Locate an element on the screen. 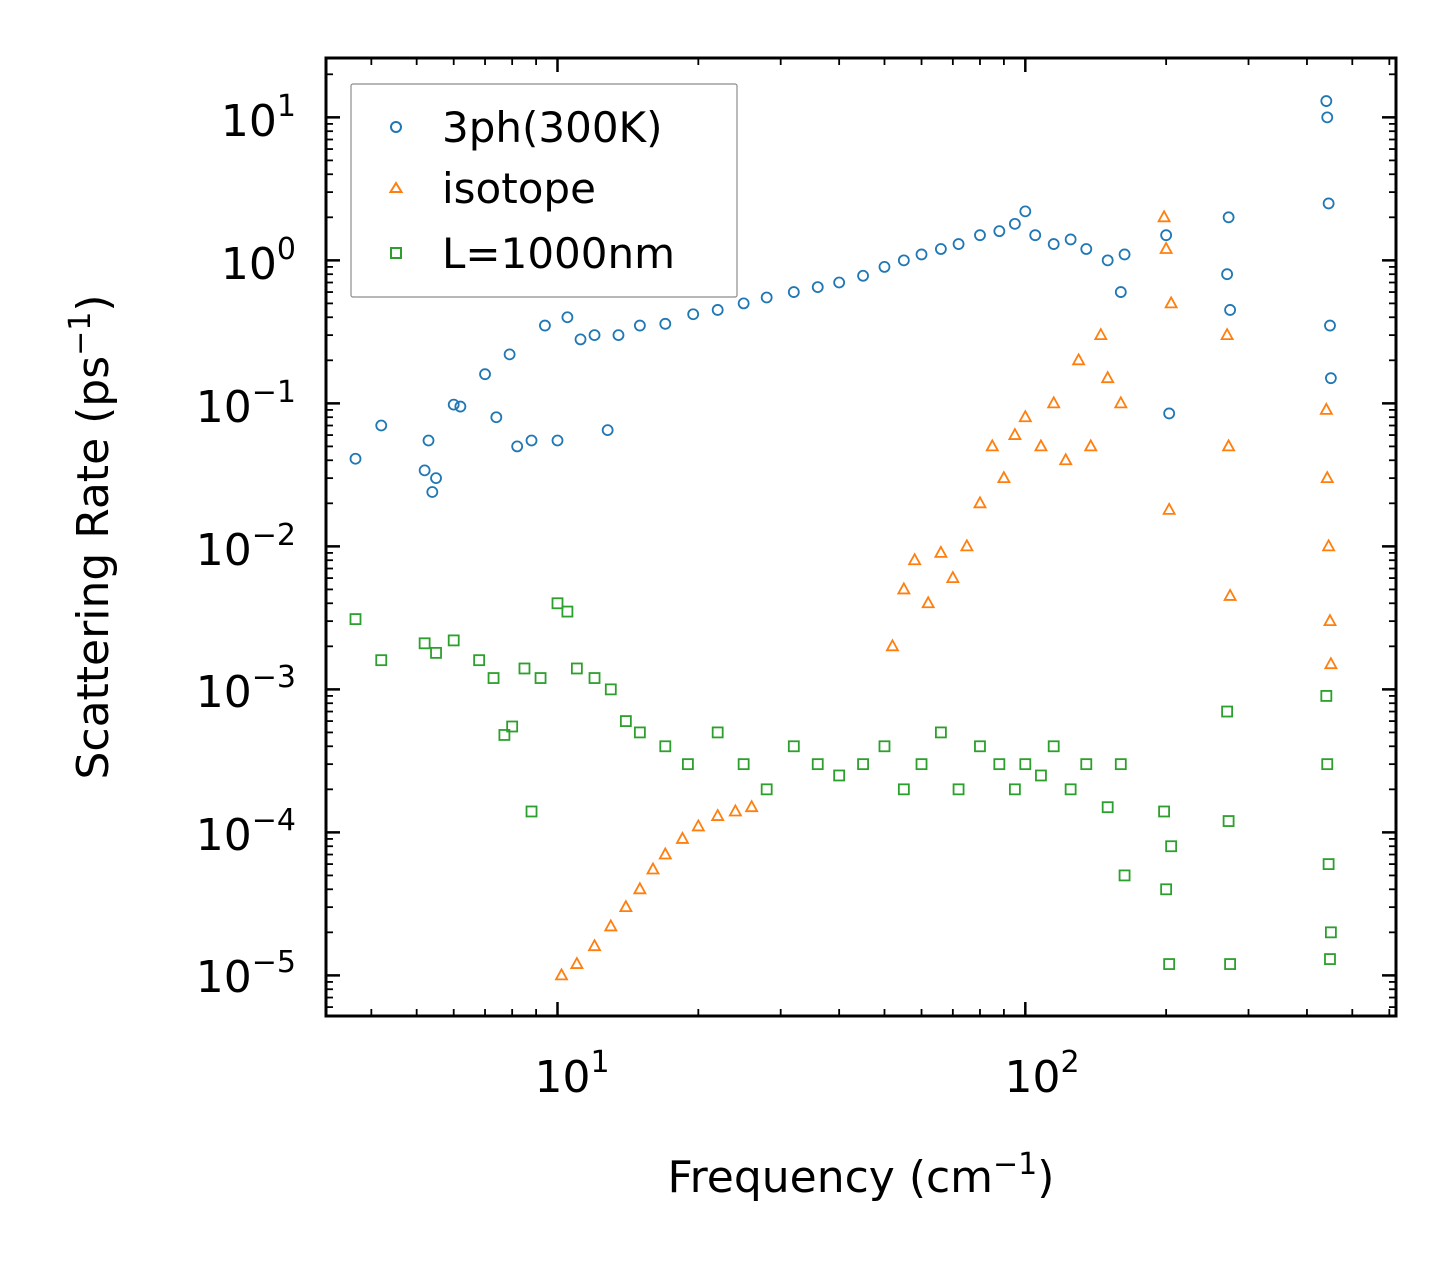  y-tick-label: 10⁻¹ is located at coordinates (246, 404).